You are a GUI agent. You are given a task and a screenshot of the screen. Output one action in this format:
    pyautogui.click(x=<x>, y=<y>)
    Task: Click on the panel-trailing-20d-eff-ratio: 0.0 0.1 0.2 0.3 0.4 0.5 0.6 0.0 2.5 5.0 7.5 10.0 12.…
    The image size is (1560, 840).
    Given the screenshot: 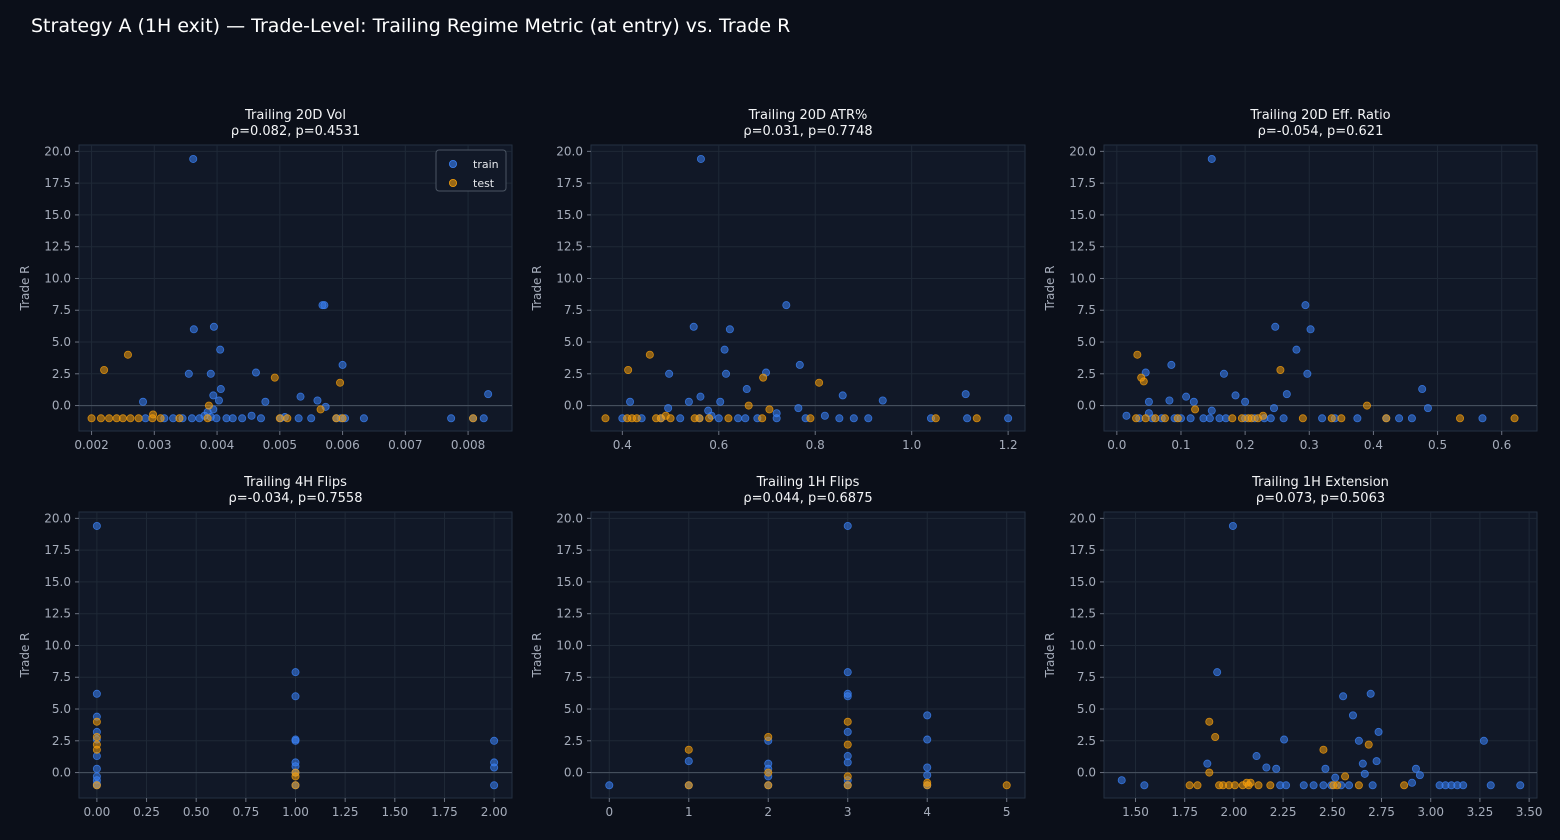 What is the action you would take?
    pyautogui.click(x=1290, y=280)
    